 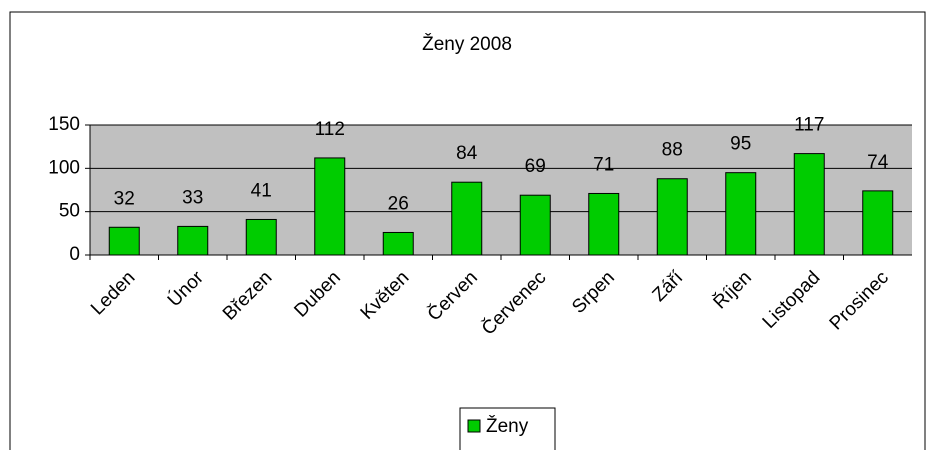 What do you see at coordinates (261, 190) in the screenshot?
I see `data-label: 41` at bounding box center [261, 190].